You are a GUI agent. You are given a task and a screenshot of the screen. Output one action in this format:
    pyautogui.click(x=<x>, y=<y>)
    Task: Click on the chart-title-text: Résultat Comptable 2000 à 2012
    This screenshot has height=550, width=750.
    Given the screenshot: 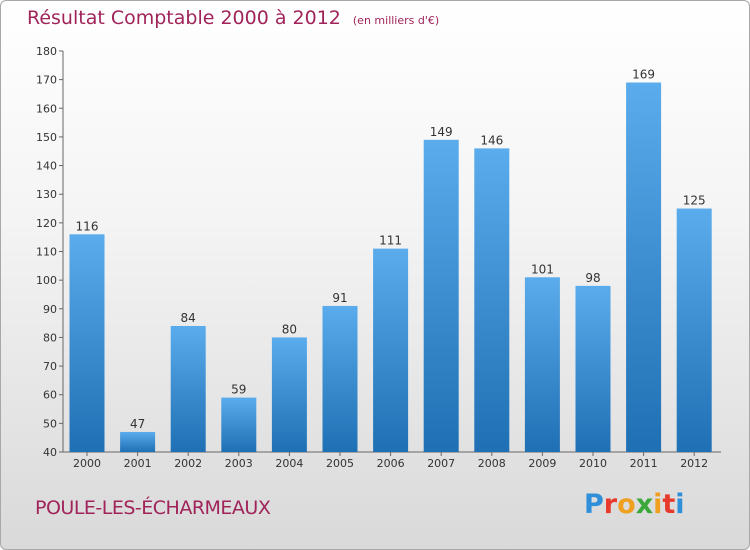 What is the action you would take?
    pyautogui.click(x=184, y=18)
    